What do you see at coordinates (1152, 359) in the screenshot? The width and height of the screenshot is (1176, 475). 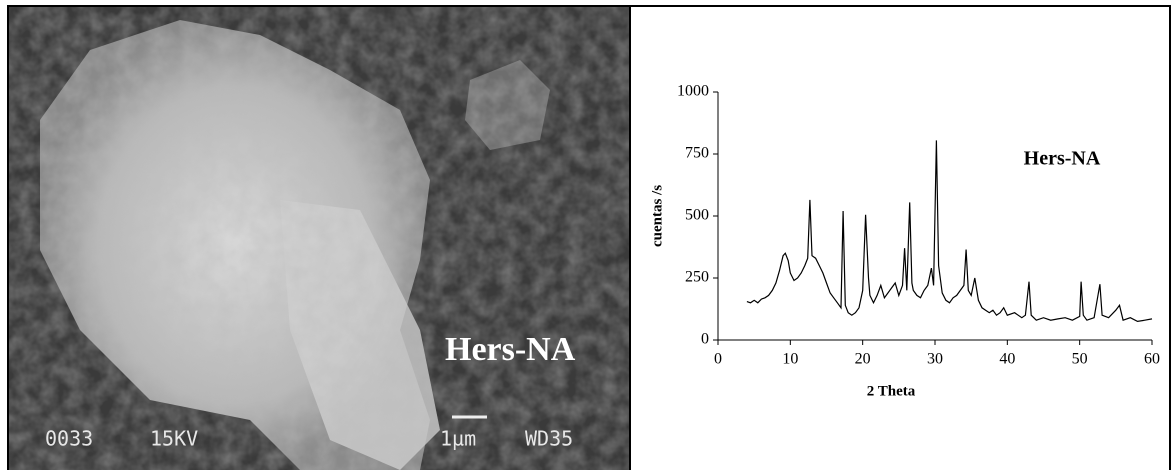 I see `x-tick-label: 60` at bounding box center [1152, 359].